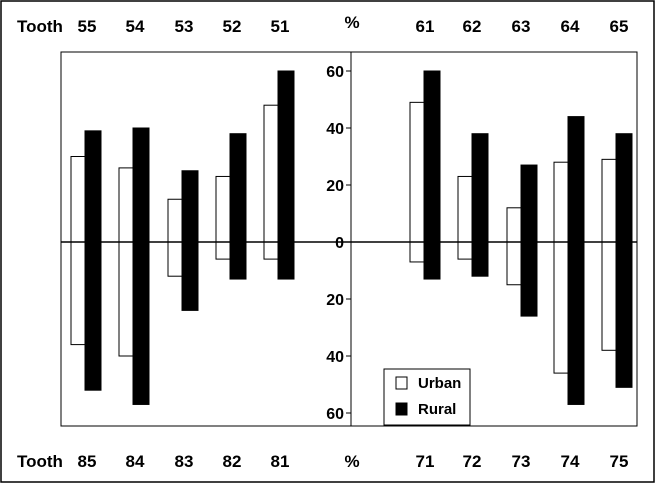 This screenshot has width=656, height=489. Describe the element at coordinates (135, 461) in the screenshot. I see `bottom-tooth-label: 84` at that location.